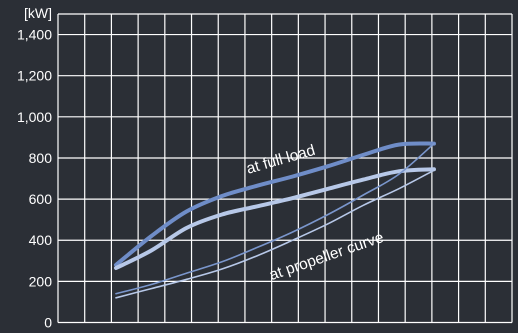 The image size is (518, 333). Describe the element at coordinates (41, 199) in the screenshot. I see `y-tick-label: 600` at that location.